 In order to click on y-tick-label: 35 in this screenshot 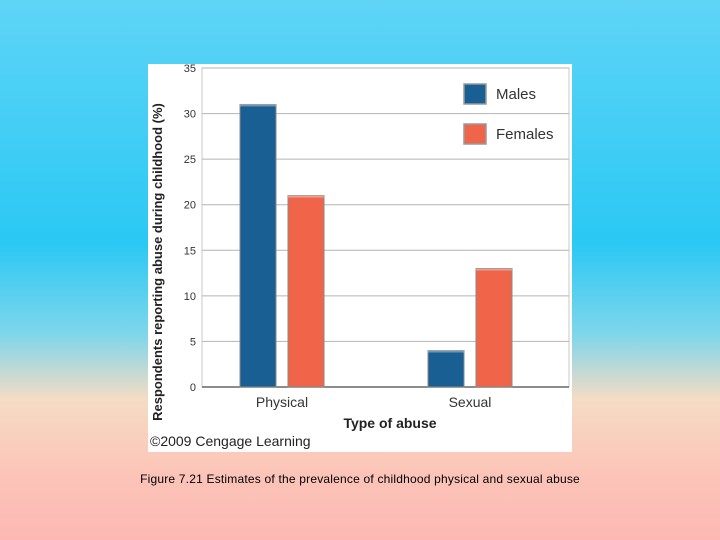, I will do `click(190, 69)`.